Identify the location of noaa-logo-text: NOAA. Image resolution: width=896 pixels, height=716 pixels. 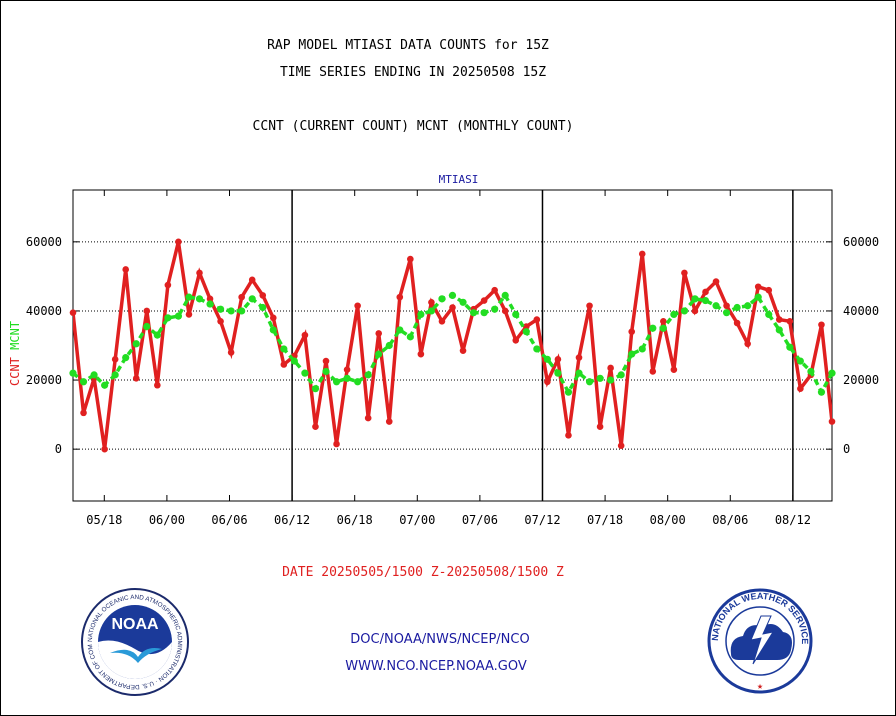
(135, 624).